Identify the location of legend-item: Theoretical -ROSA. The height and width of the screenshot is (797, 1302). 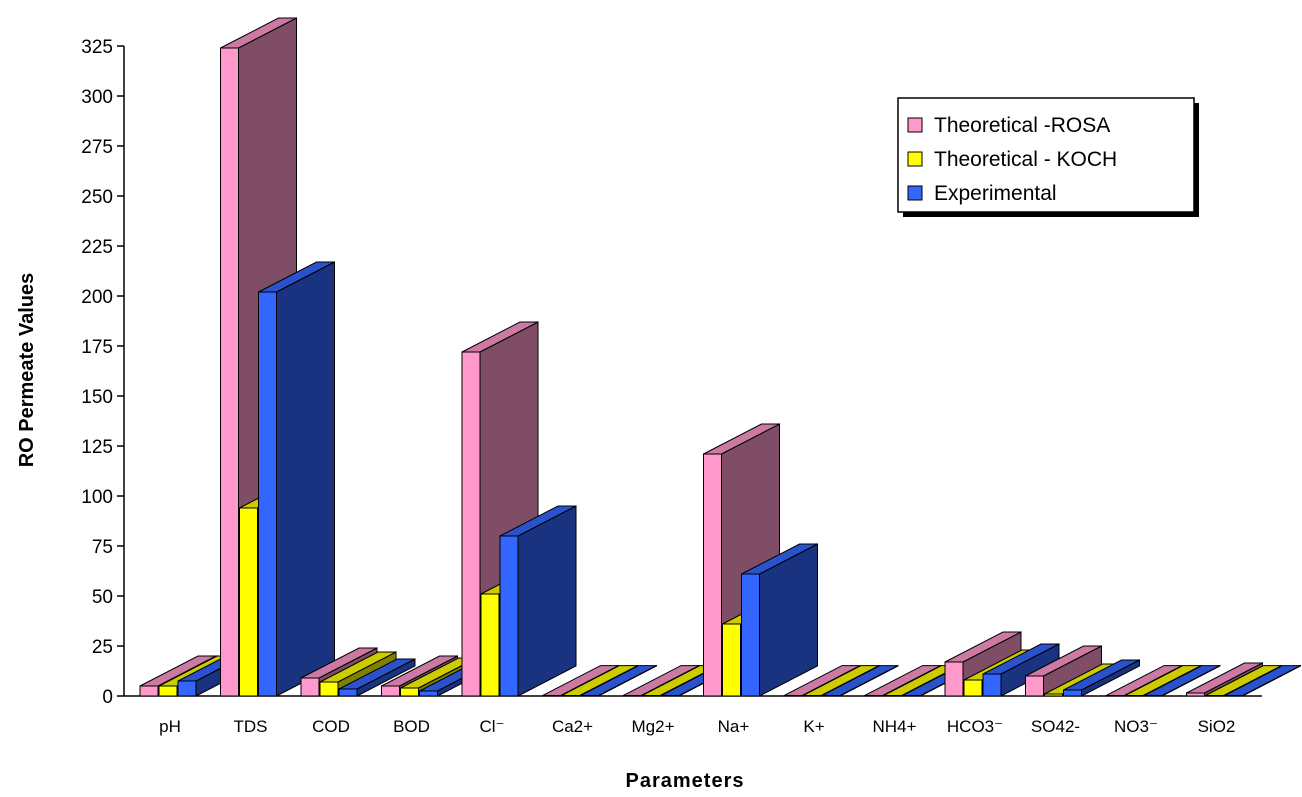
(1008, 125).